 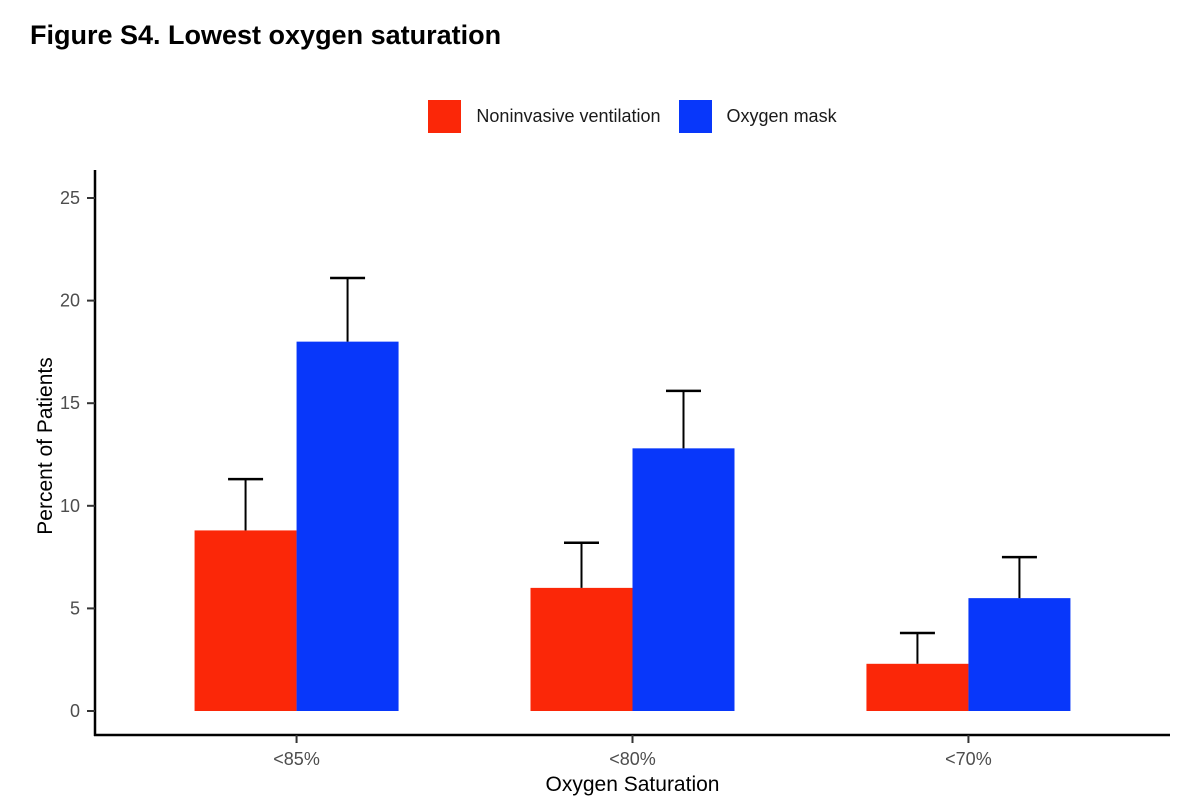 What do you see at coordinates (75, 608) in the screenshot?
I see `y-tick-label: 5` at bounding box center [75, 608].